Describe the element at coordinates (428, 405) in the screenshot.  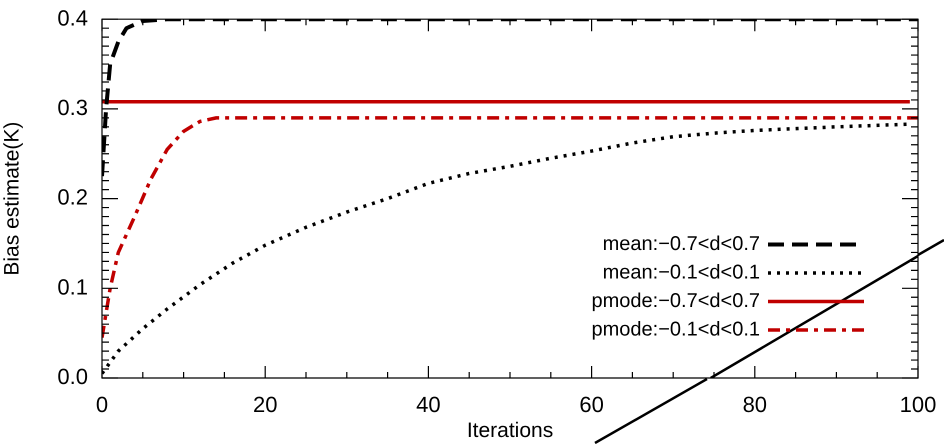
I see `x-tick-label: 40` at that location.